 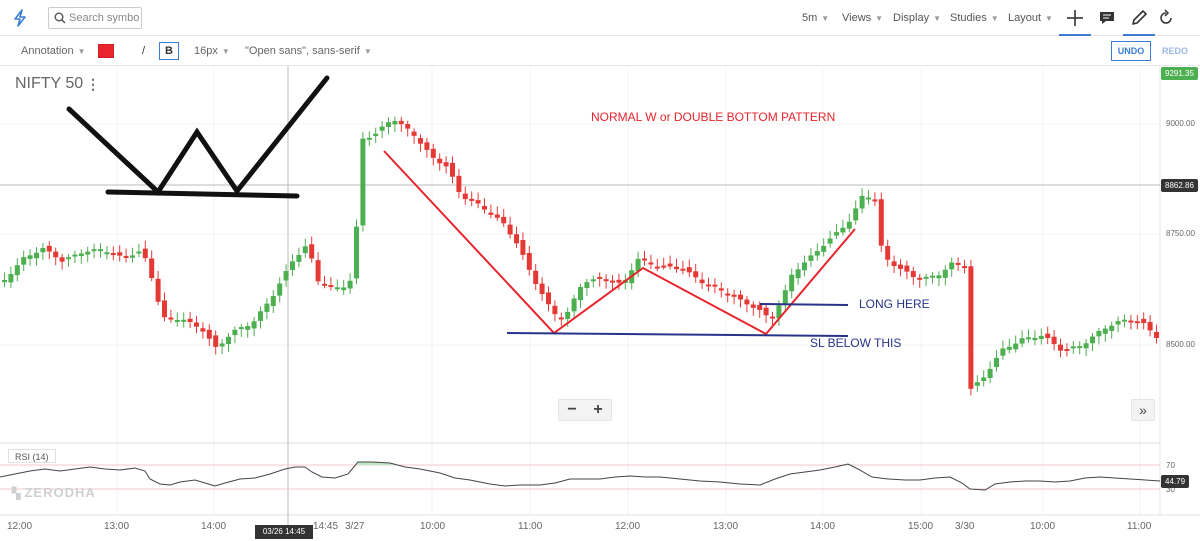 I want to click on draw-button, so click(x=1139, y=21).